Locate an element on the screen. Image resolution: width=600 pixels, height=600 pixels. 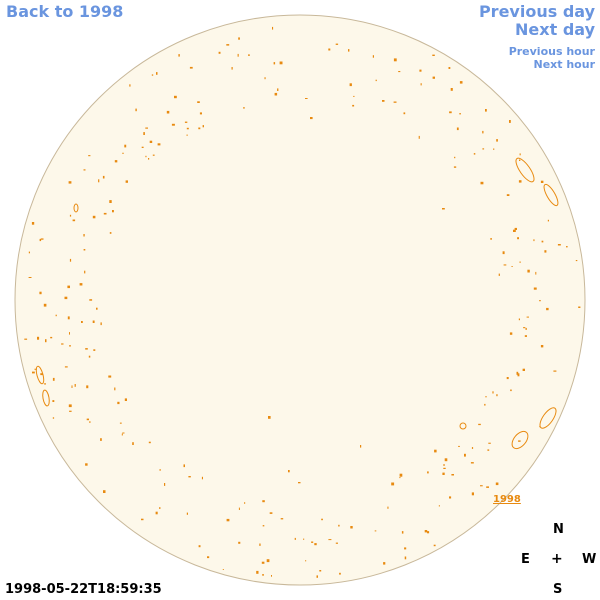
back-to-year-link: Back to 1998 is located at coordinates (65, 11).